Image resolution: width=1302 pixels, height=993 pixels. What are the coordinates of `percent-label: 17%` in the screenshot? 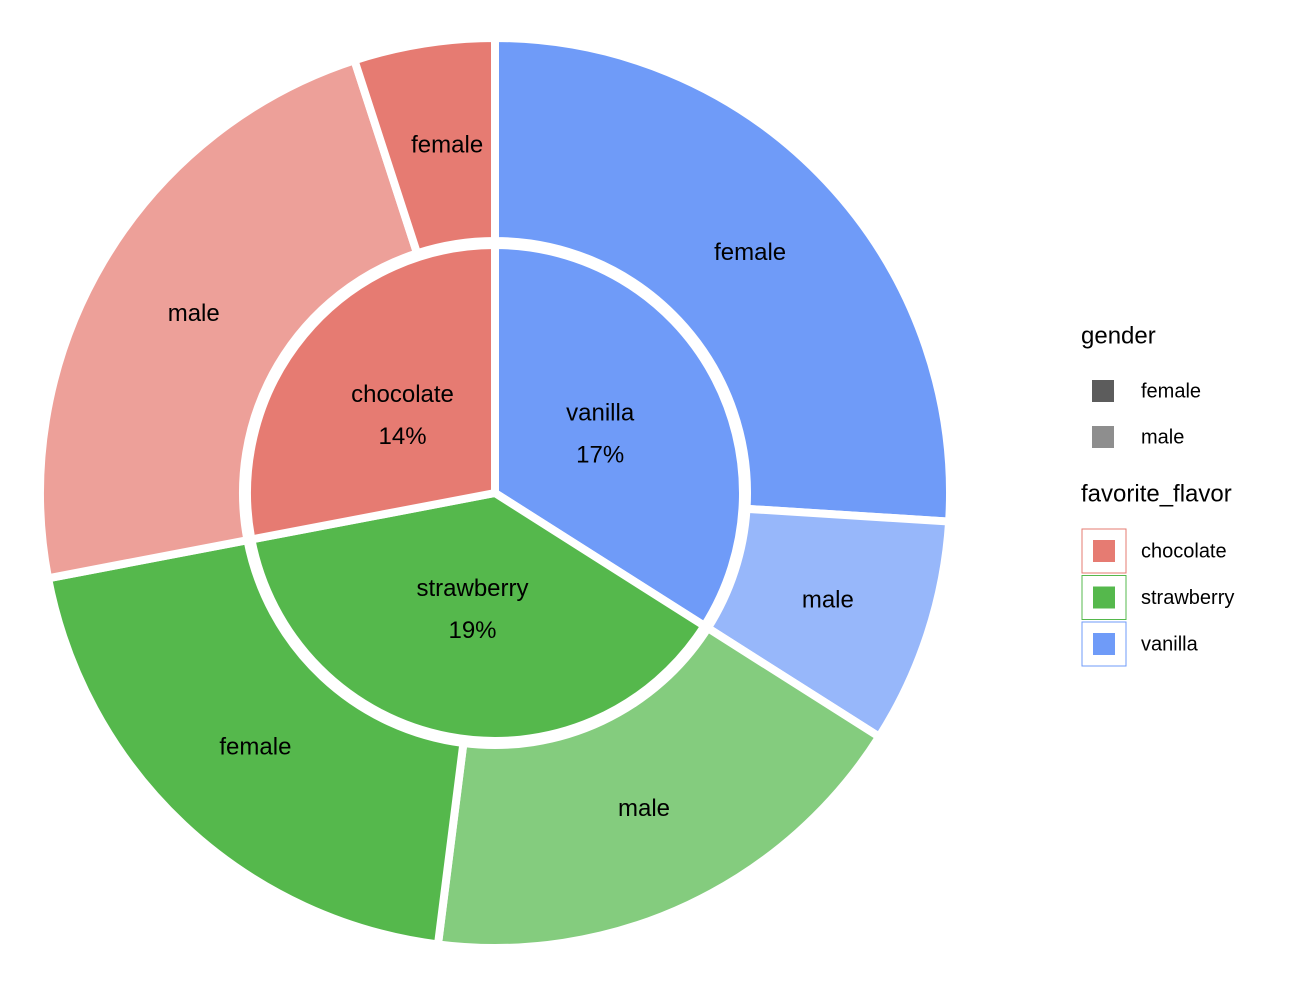 It's located at (600, 455).